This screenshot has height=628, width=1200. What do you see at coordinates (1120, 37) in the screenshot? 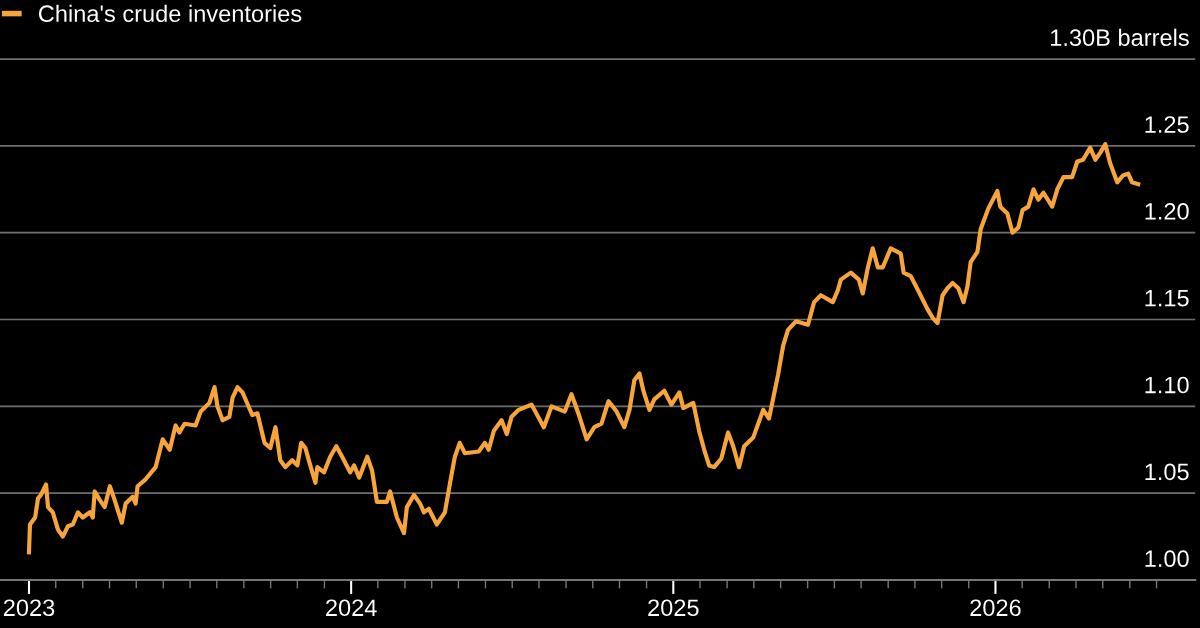
I see `y-tick-label: 1.30B barrels` at bounding box center [1120, 37].